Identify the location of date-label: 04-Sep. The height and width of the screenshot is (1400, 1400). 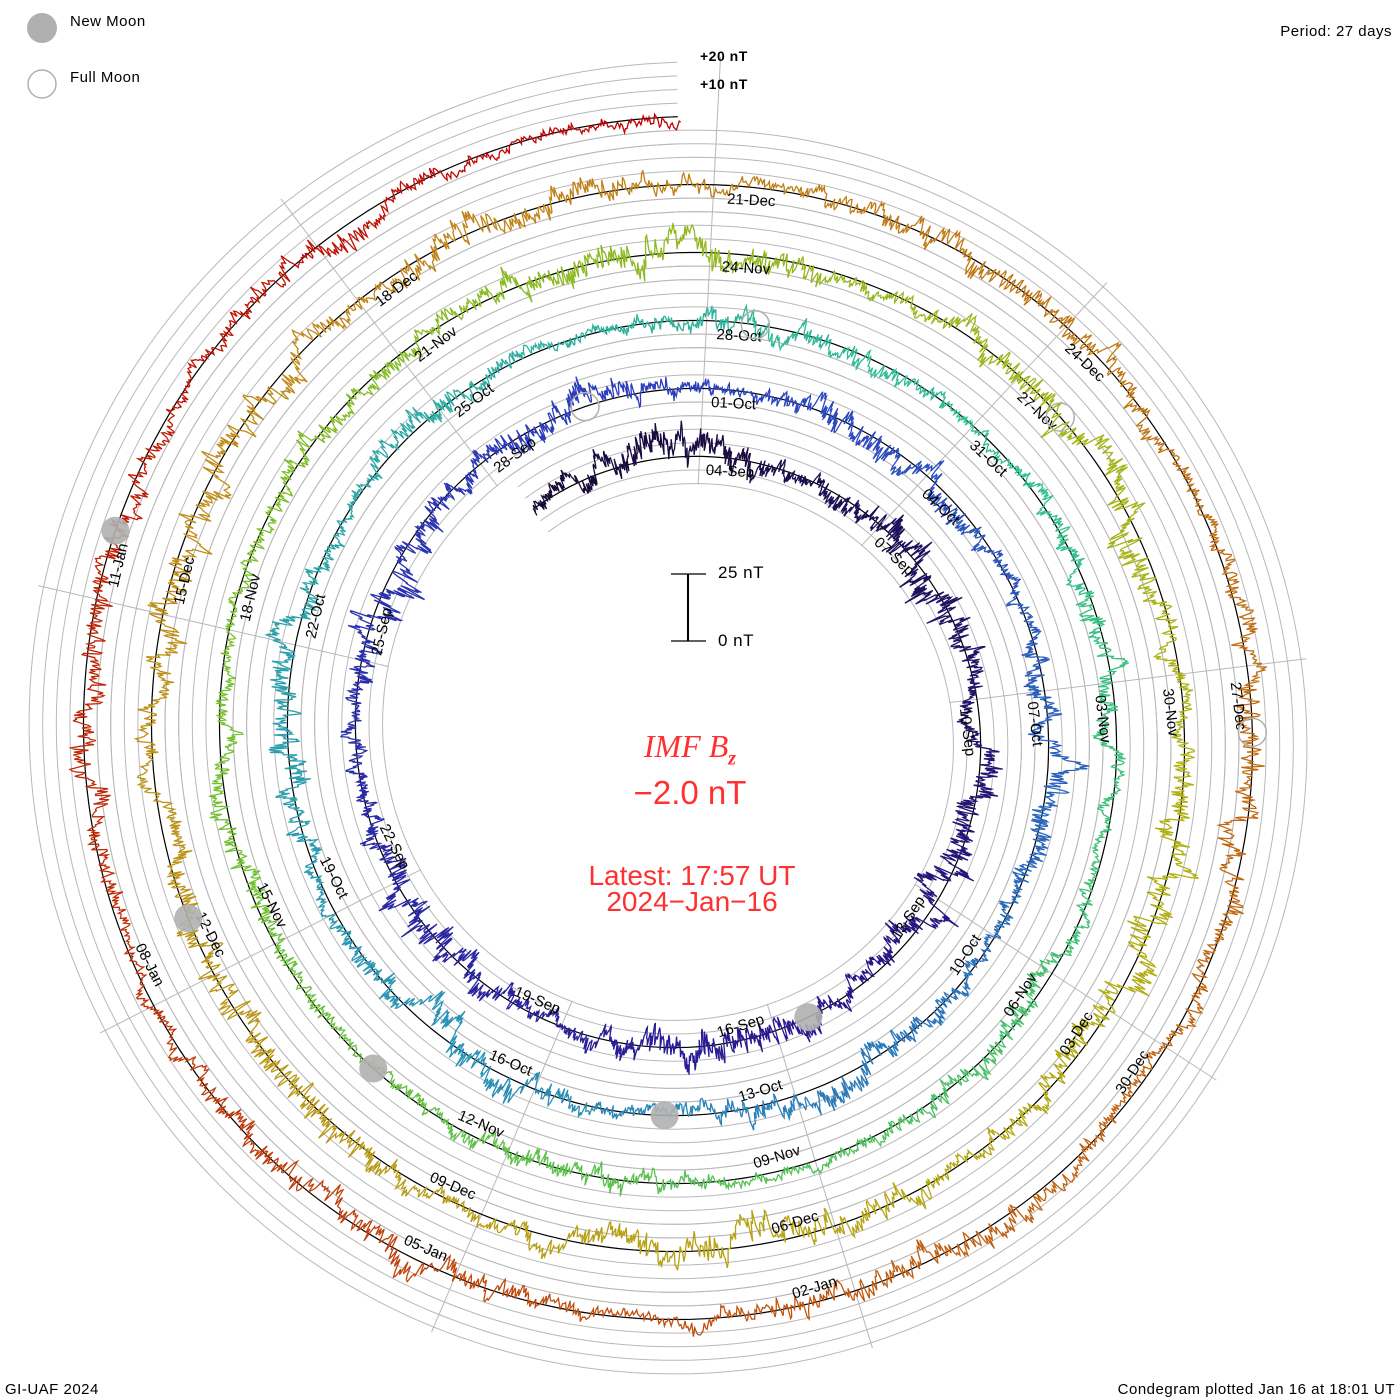
(729, 472).